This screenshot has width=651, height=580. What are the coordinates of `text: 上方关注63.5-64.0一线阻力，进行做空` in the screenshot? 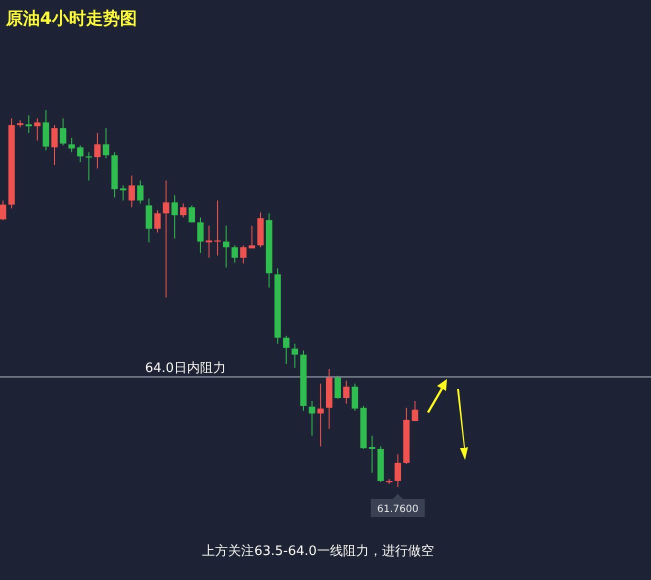 It's located at (318, 551).